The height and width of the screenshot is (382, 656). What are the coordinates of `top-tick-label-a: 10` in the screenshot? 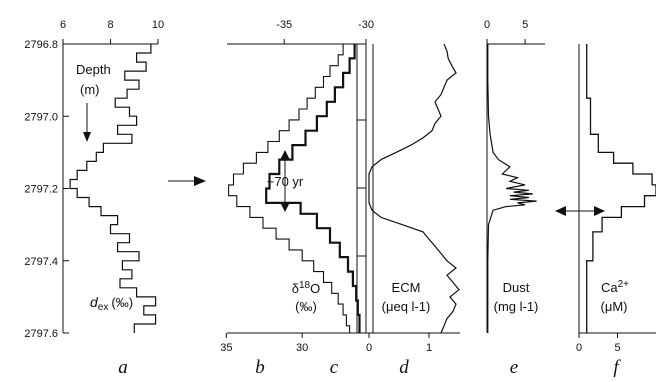 It's located at (158, 25).